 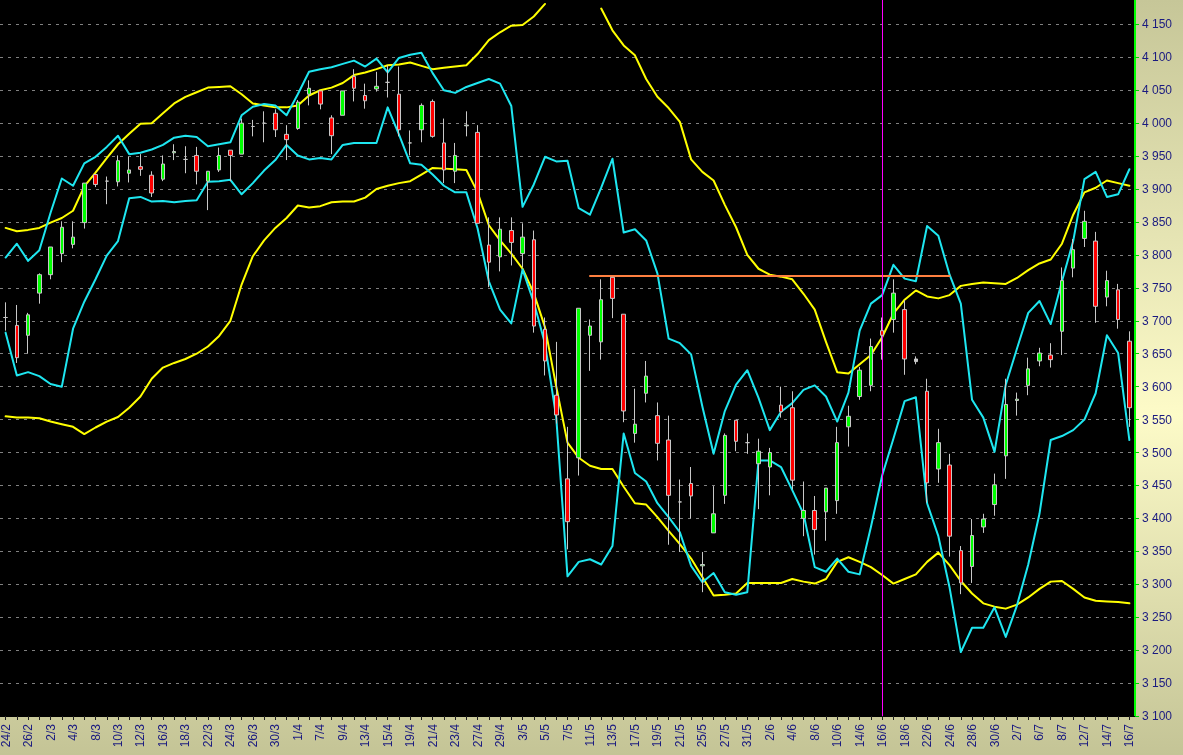 I want to click on x-tick-label: 10/6, so click(x=837, y=735).